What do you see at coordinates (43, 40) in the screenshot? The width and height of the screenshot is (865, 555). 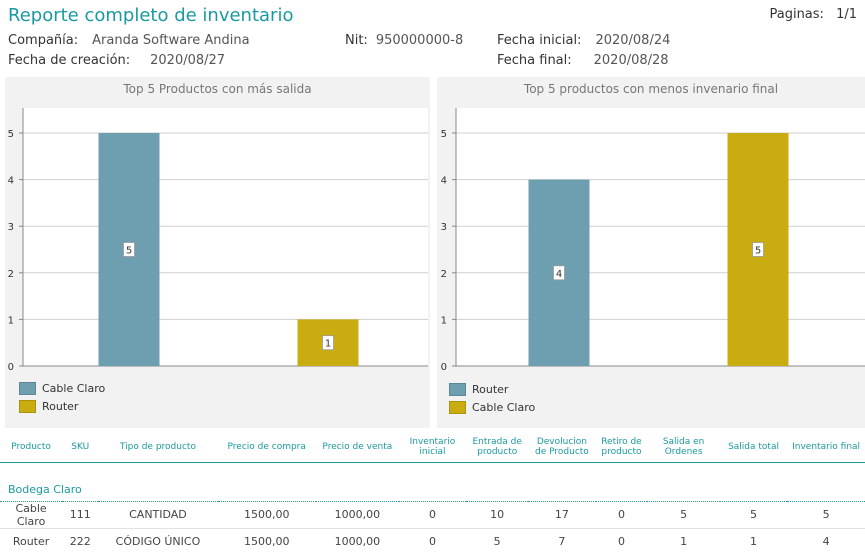 I see `company-label: Compañía:` at bounding box center [43, 40].